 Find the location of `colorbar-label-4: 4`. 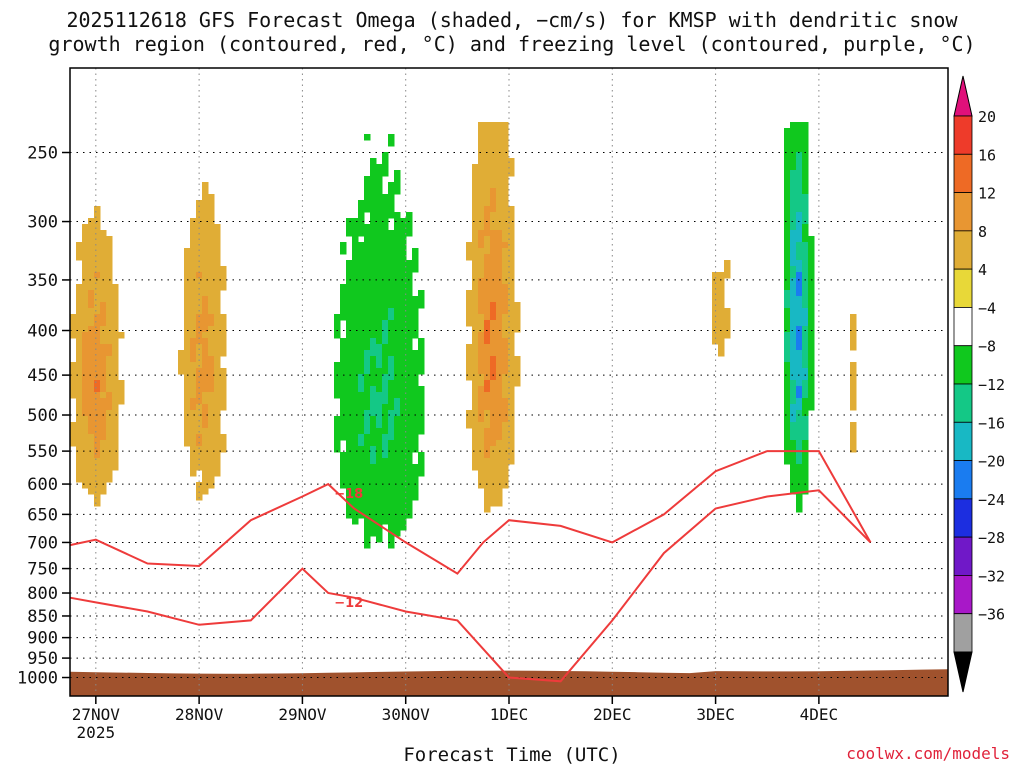

colorbar-label-4: 4 is located at coordinates (982, 270).